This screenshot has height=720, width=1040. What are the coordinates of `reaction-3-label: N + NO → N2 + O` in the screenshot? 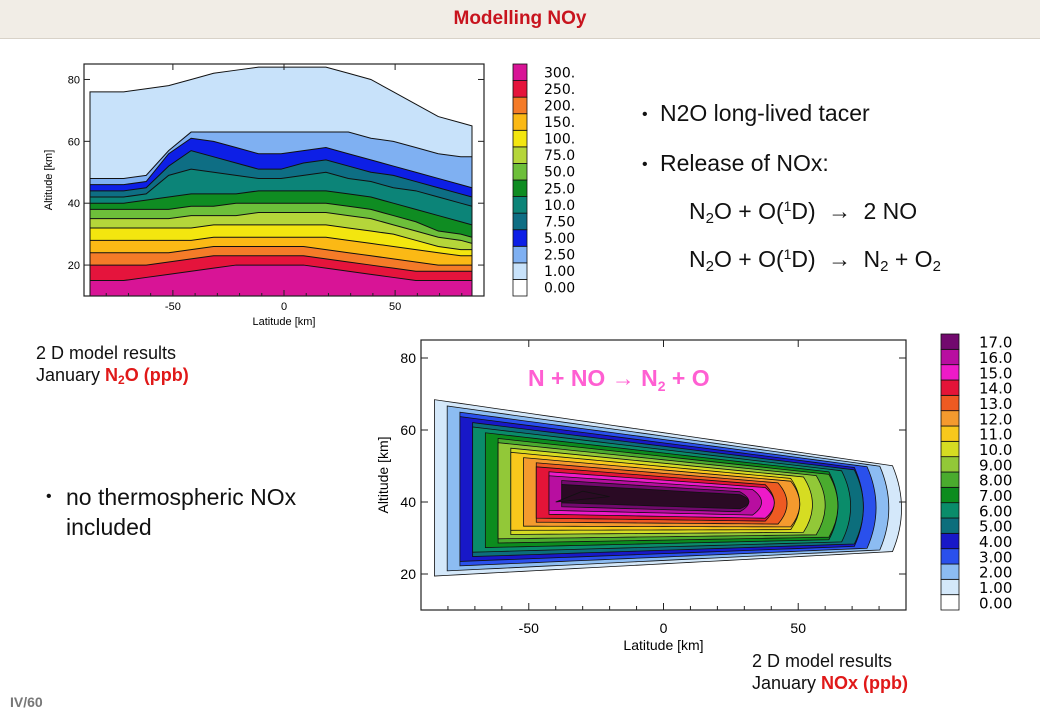 It's located at (619, 379).